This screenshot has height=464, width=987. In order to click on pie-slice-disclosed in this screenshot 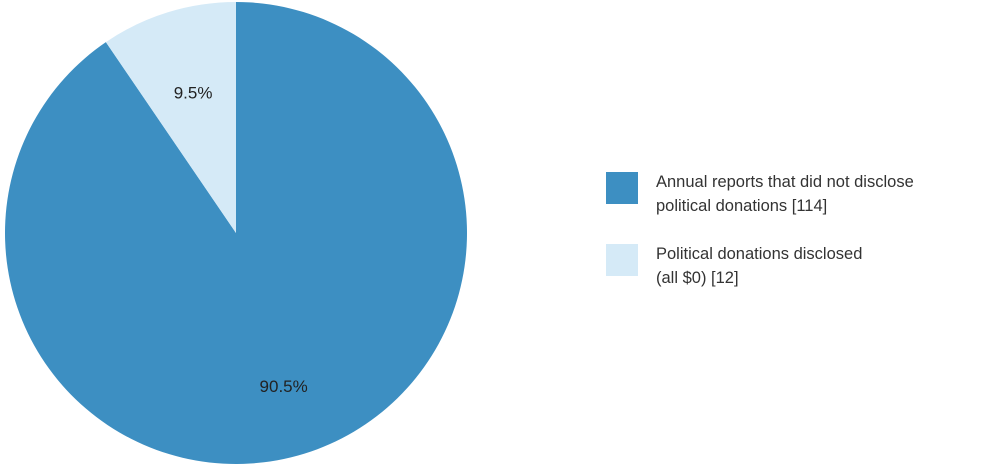, I will do `click(170, 117)`.